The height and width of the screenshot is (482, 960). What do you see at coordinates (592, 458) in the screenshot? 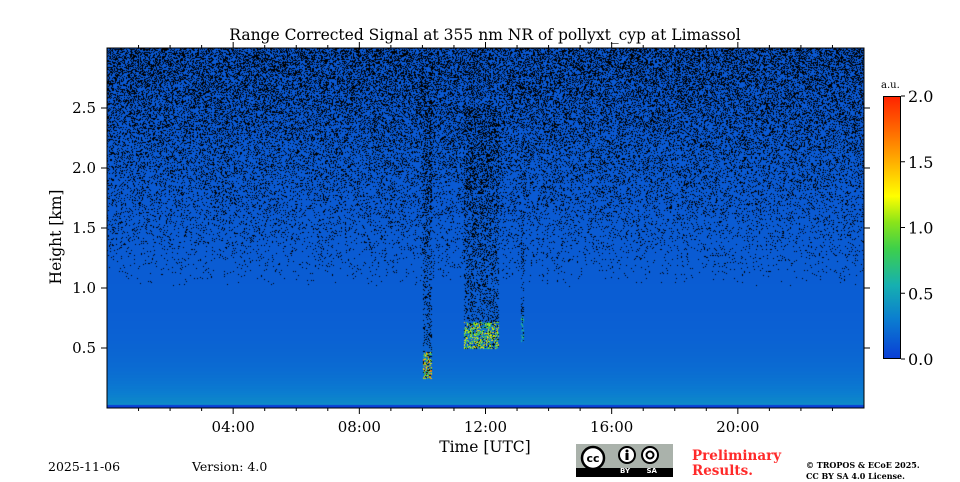
I see `svg-text: cc` at bounding box center [592, 458].